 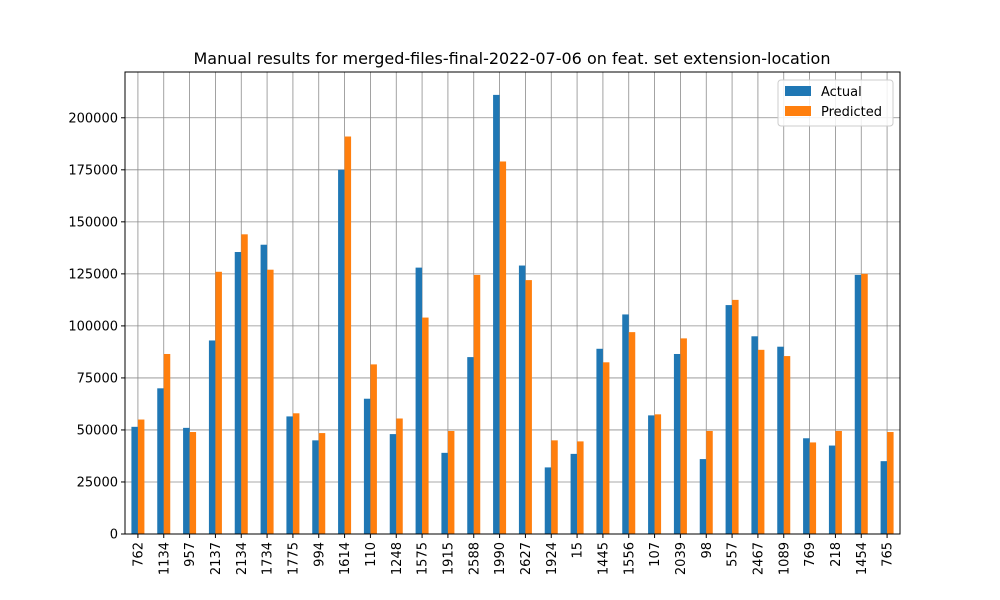 I want to click on bar-actual-1990, so click(x=496, y=314).